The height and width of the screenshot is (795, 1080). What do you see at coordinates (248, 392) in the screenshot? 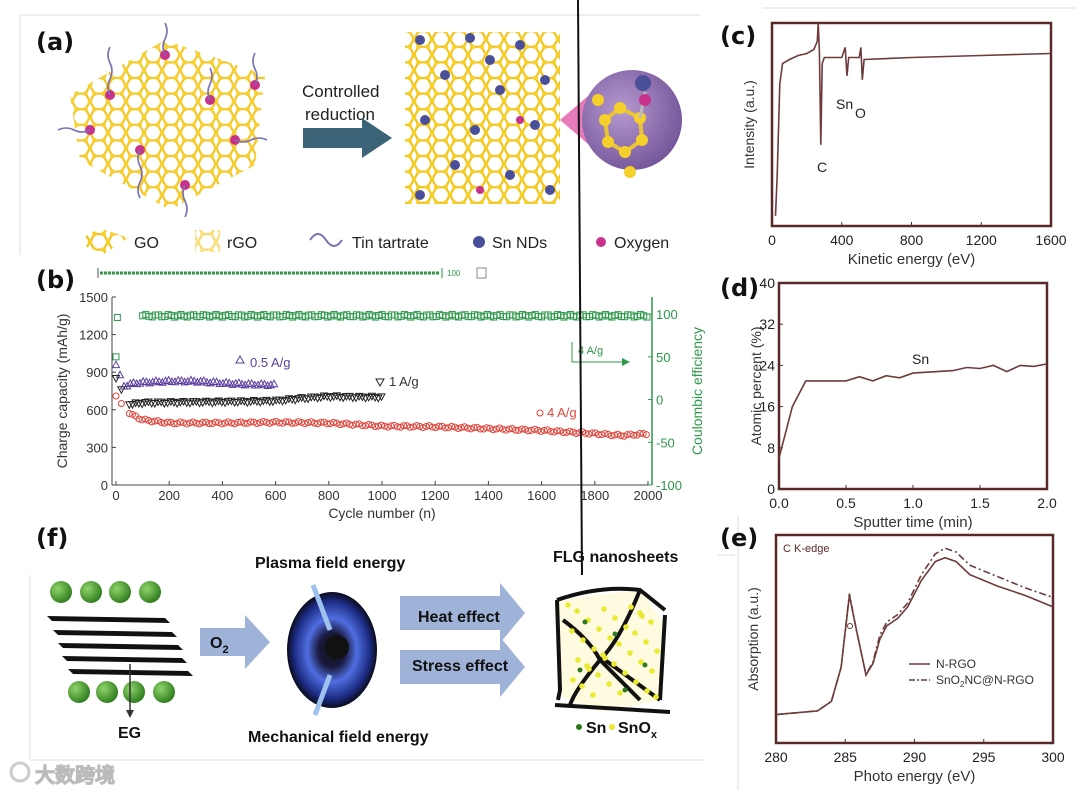
I see `series-1-a-g` at bounding box center [248, 392].